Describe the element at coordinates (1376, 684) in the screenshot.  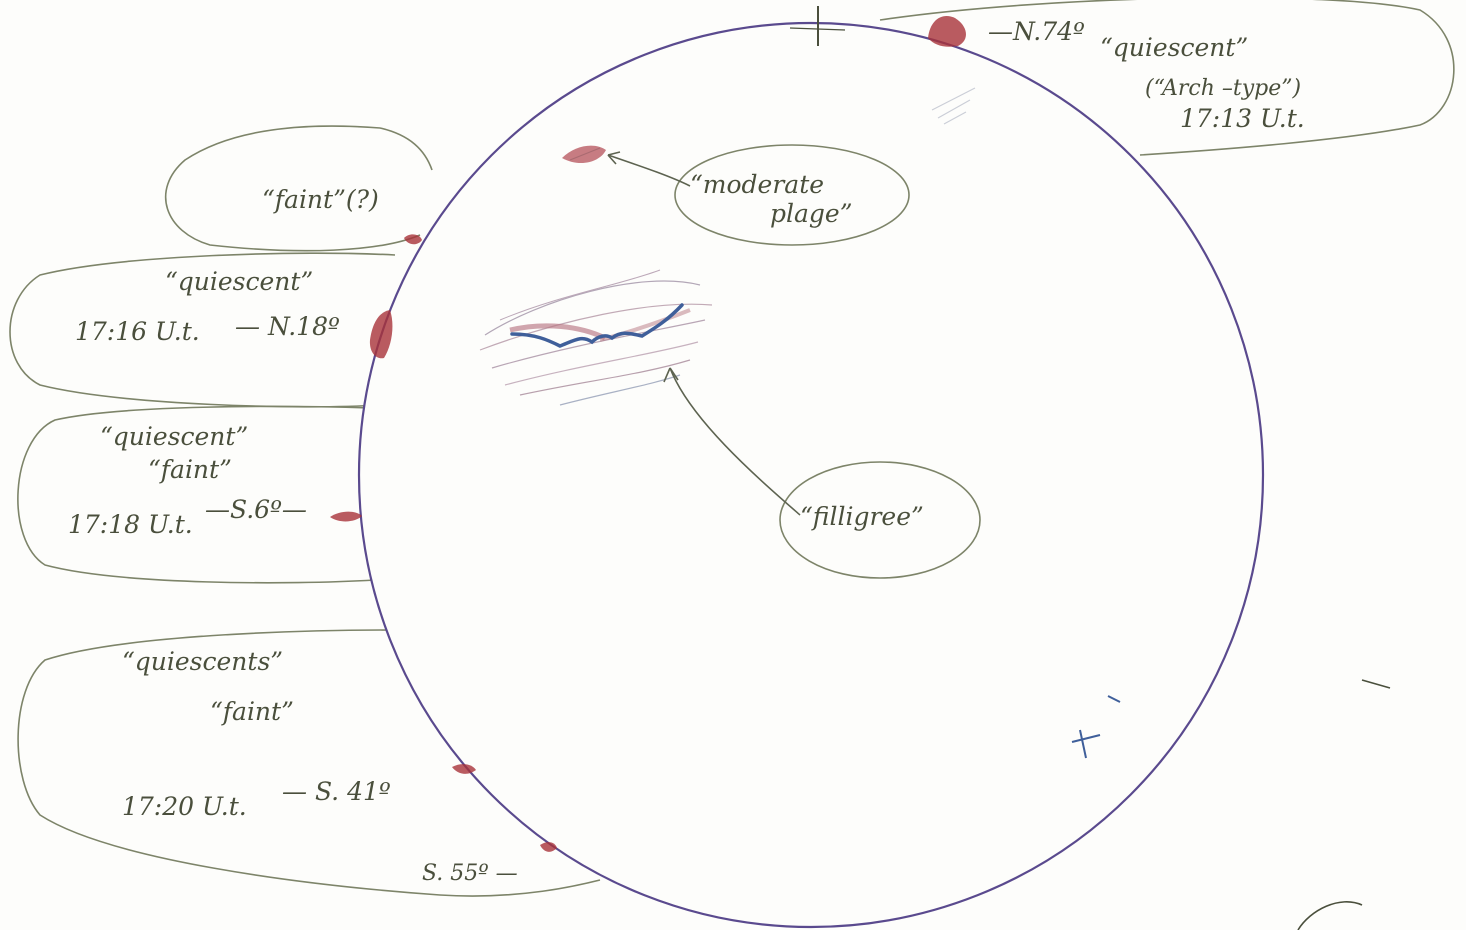
I see `pencil-mark-right` at that location.